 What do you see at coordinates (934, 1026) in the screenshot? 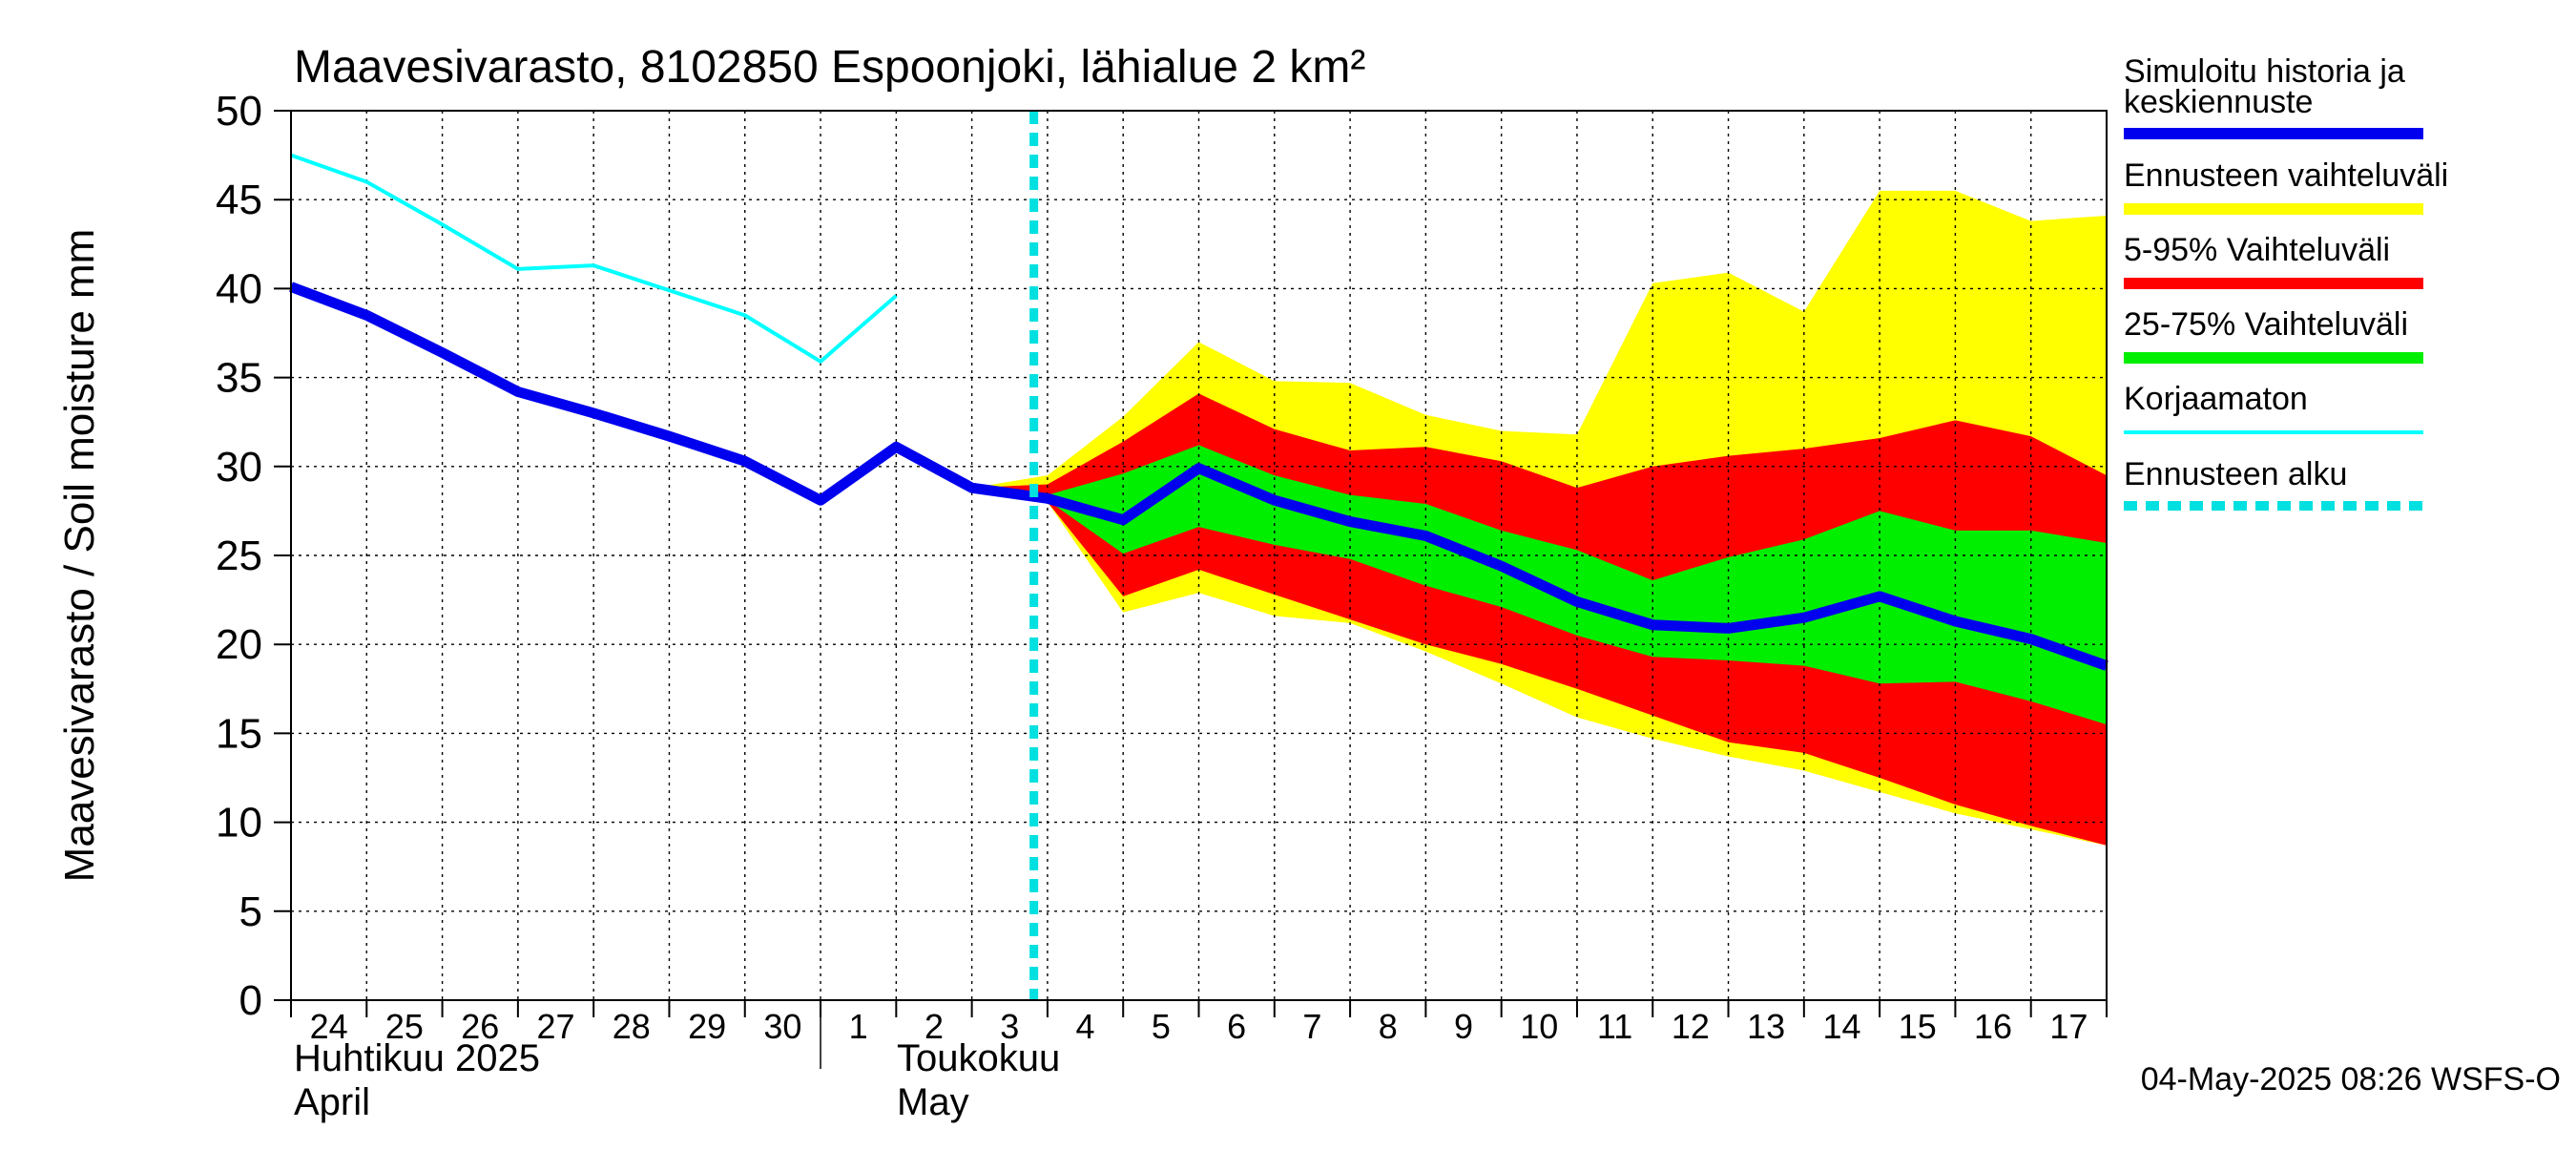
I see `x-tick-label: 2` at bounding box center [934, 1026].